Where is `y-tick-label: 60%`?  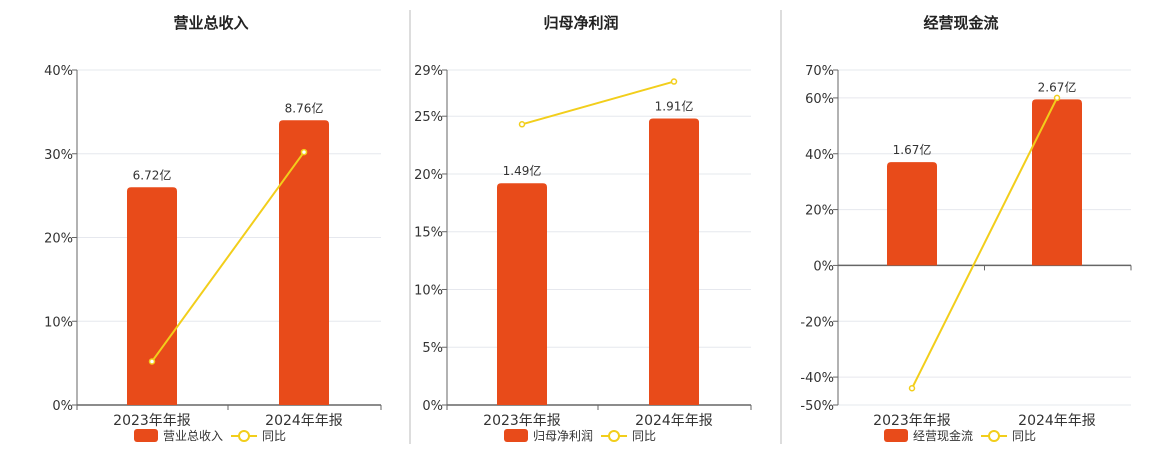
y-tick-label: 60% is located at coordinates (819, 99).